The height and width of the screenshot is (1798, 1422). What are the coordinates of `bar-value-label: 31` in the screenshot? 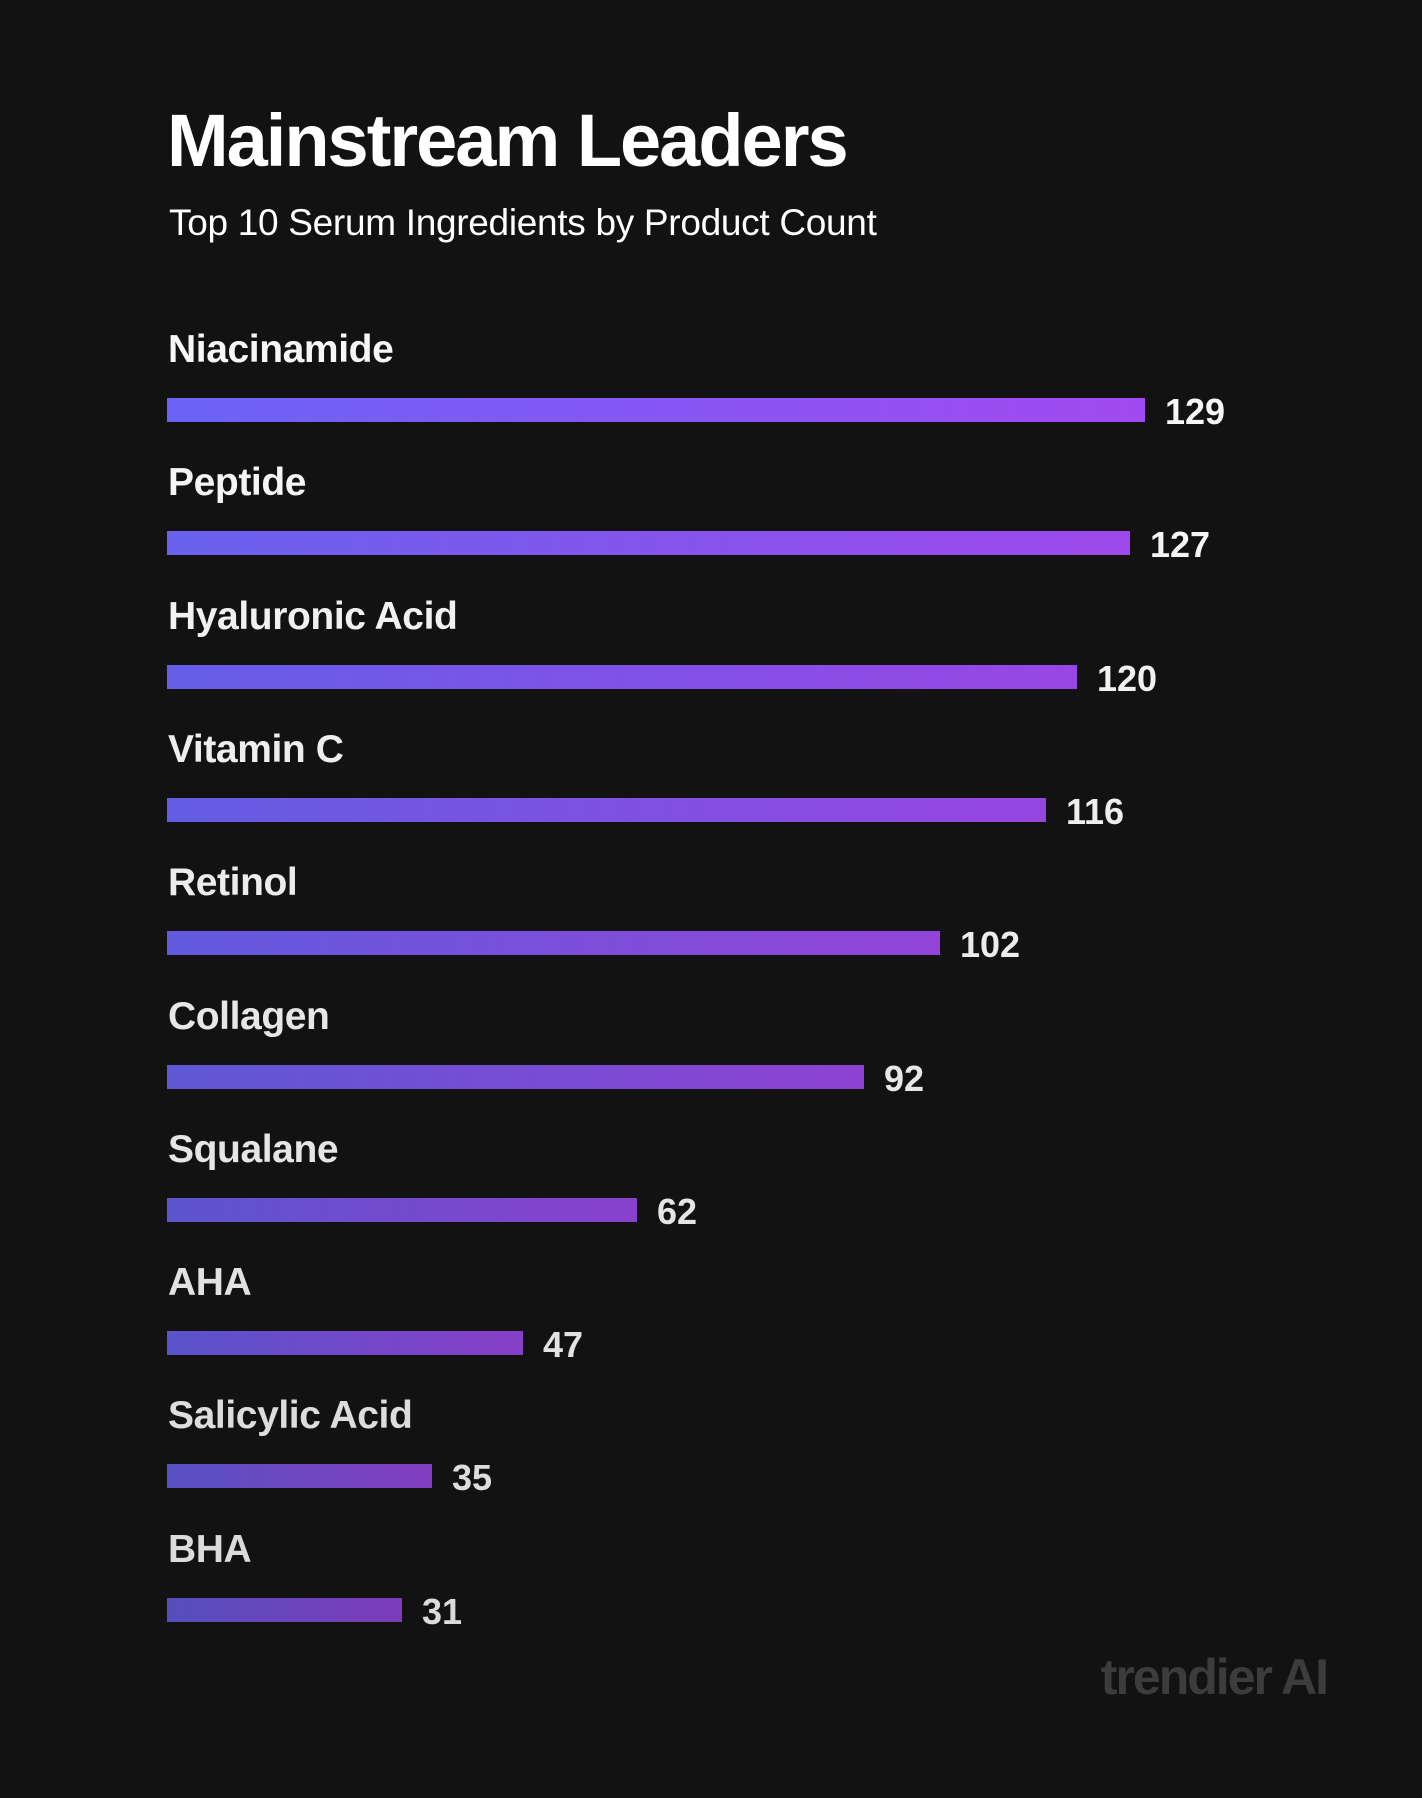 It's located at (442, 1611).